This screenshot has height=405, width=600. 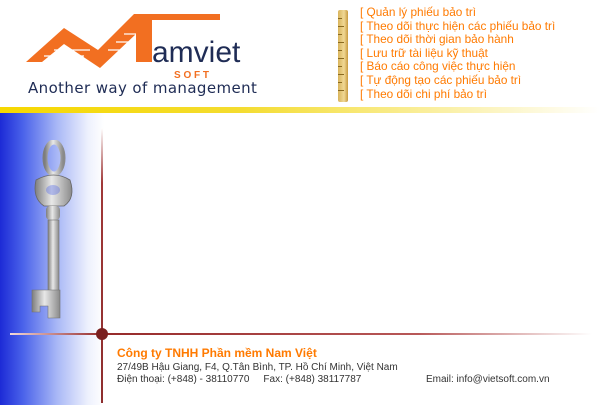 What do you see at coordinates (438, 66) in the screenshot?
I see `feature-item: [ Báo cáo công việc thực hiện` at bounding box center [438, 66].